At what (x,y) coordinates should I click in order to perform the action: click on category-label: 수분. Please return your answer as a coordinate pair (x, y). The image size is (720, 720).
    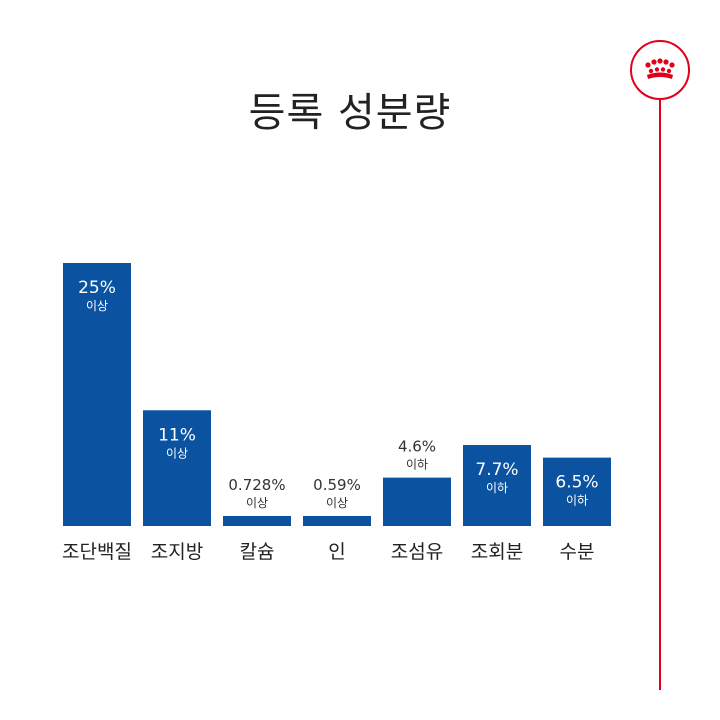
    Looking at the image, I should click on (577, 552).